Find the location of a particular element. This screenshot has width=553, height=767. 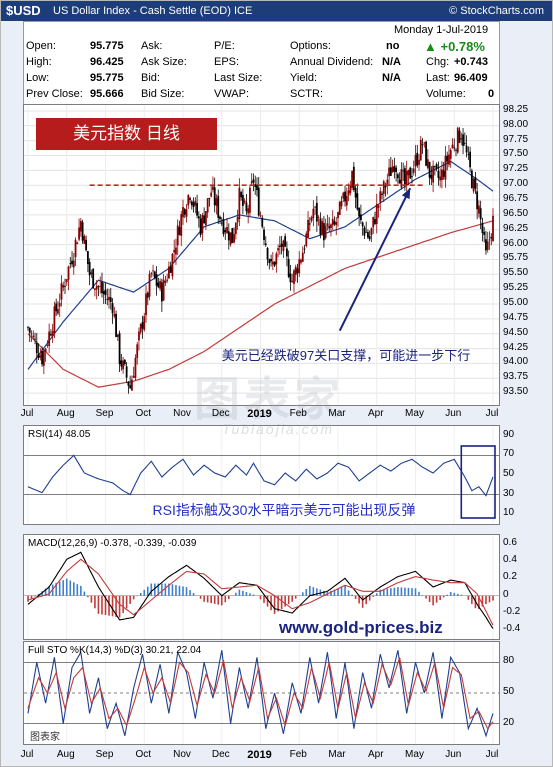

eps-label: EPS: is located at coordinates (227, 62).